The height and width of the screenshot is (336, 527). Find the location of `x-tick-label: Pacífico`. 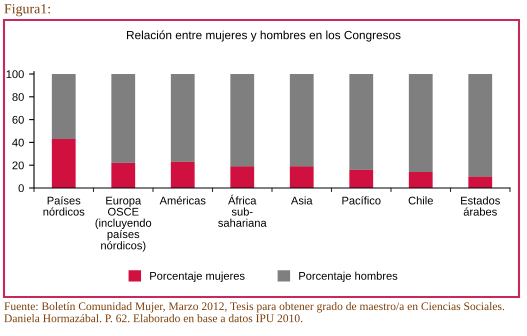

x-tick-label: Pacífico is located at coordinates (361, 200).